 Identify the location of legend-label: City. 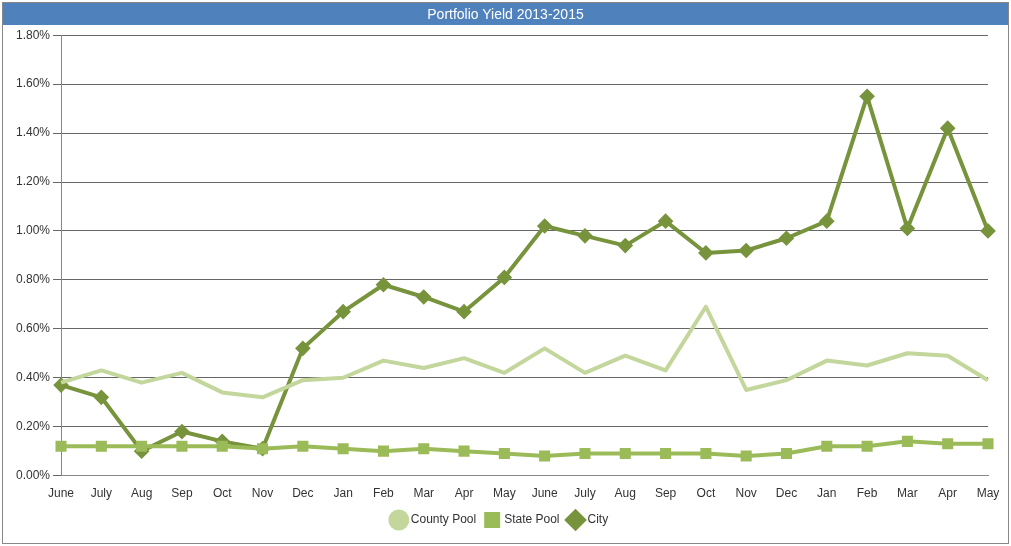
(598, 519).